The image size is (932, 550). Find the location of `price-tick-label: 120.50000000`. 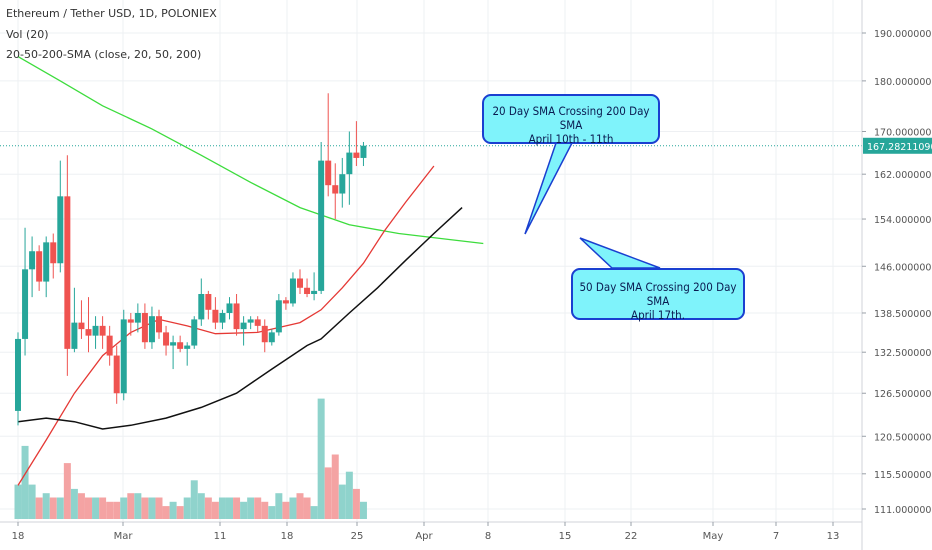

price-tick-label: 120.50000000 is located at coordinates (903, 437).